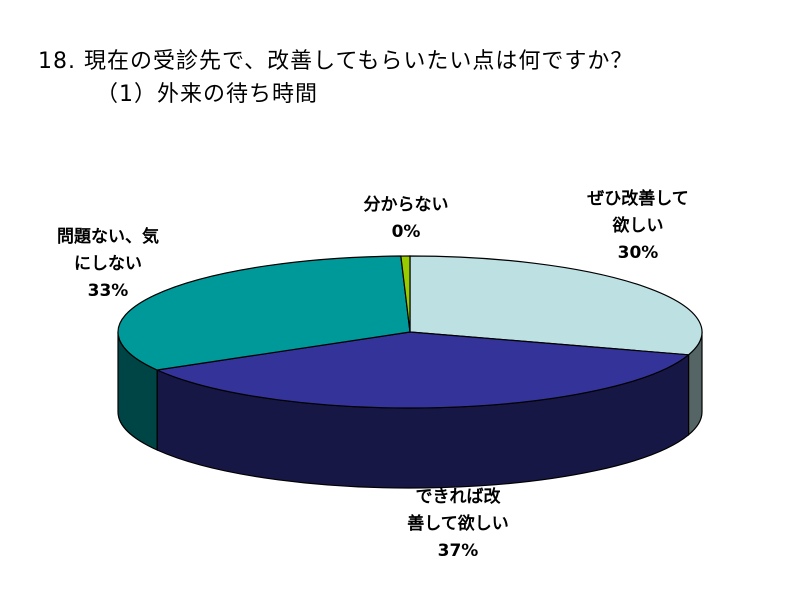  Describe the element at coordinates (406, 218) in the screenshot. I see `slice-label-4: 分からない 0%` at that location.